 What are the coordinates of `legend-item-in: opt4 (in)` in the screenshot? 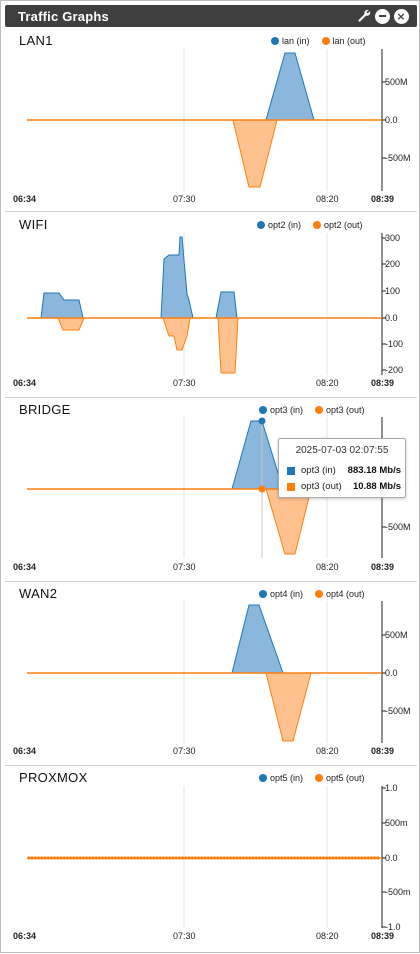 It's located at (281, 594).